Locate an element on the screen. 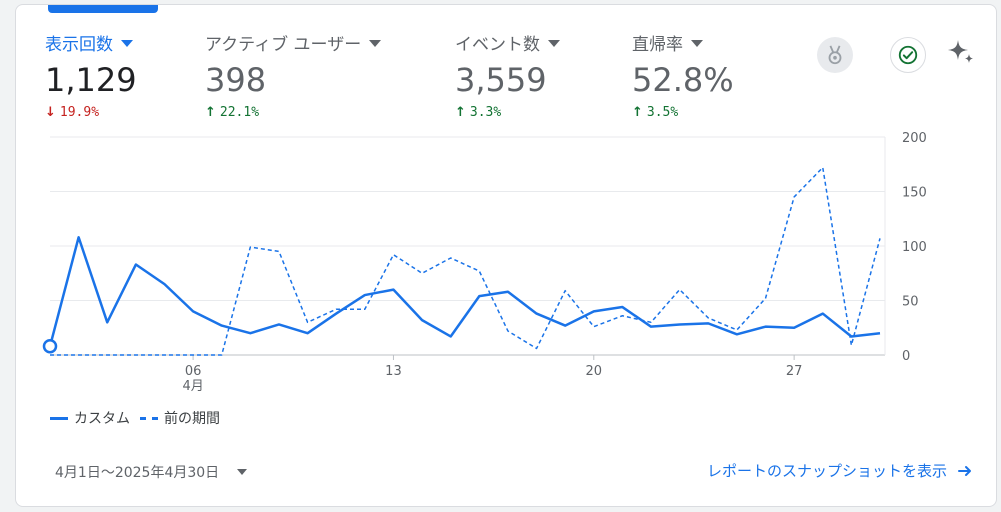 The height and width of the screenshot is (512, 1001). date-range-selector: 4月1日～2025年4月30日 is located at coordinates (151, 472).